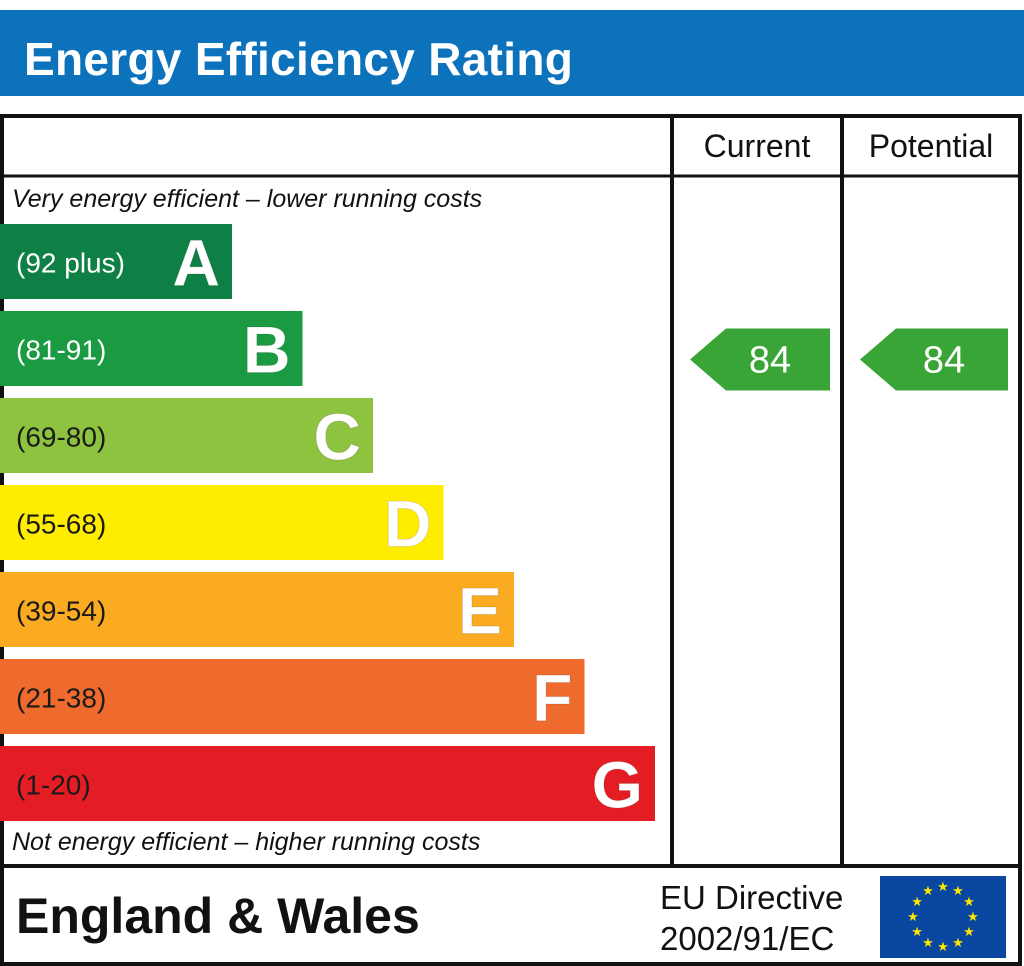  Describe the element at coordinates (747, 938) in the screenshot. I see `eu-directive-number: 2002/91/EC` at that location.